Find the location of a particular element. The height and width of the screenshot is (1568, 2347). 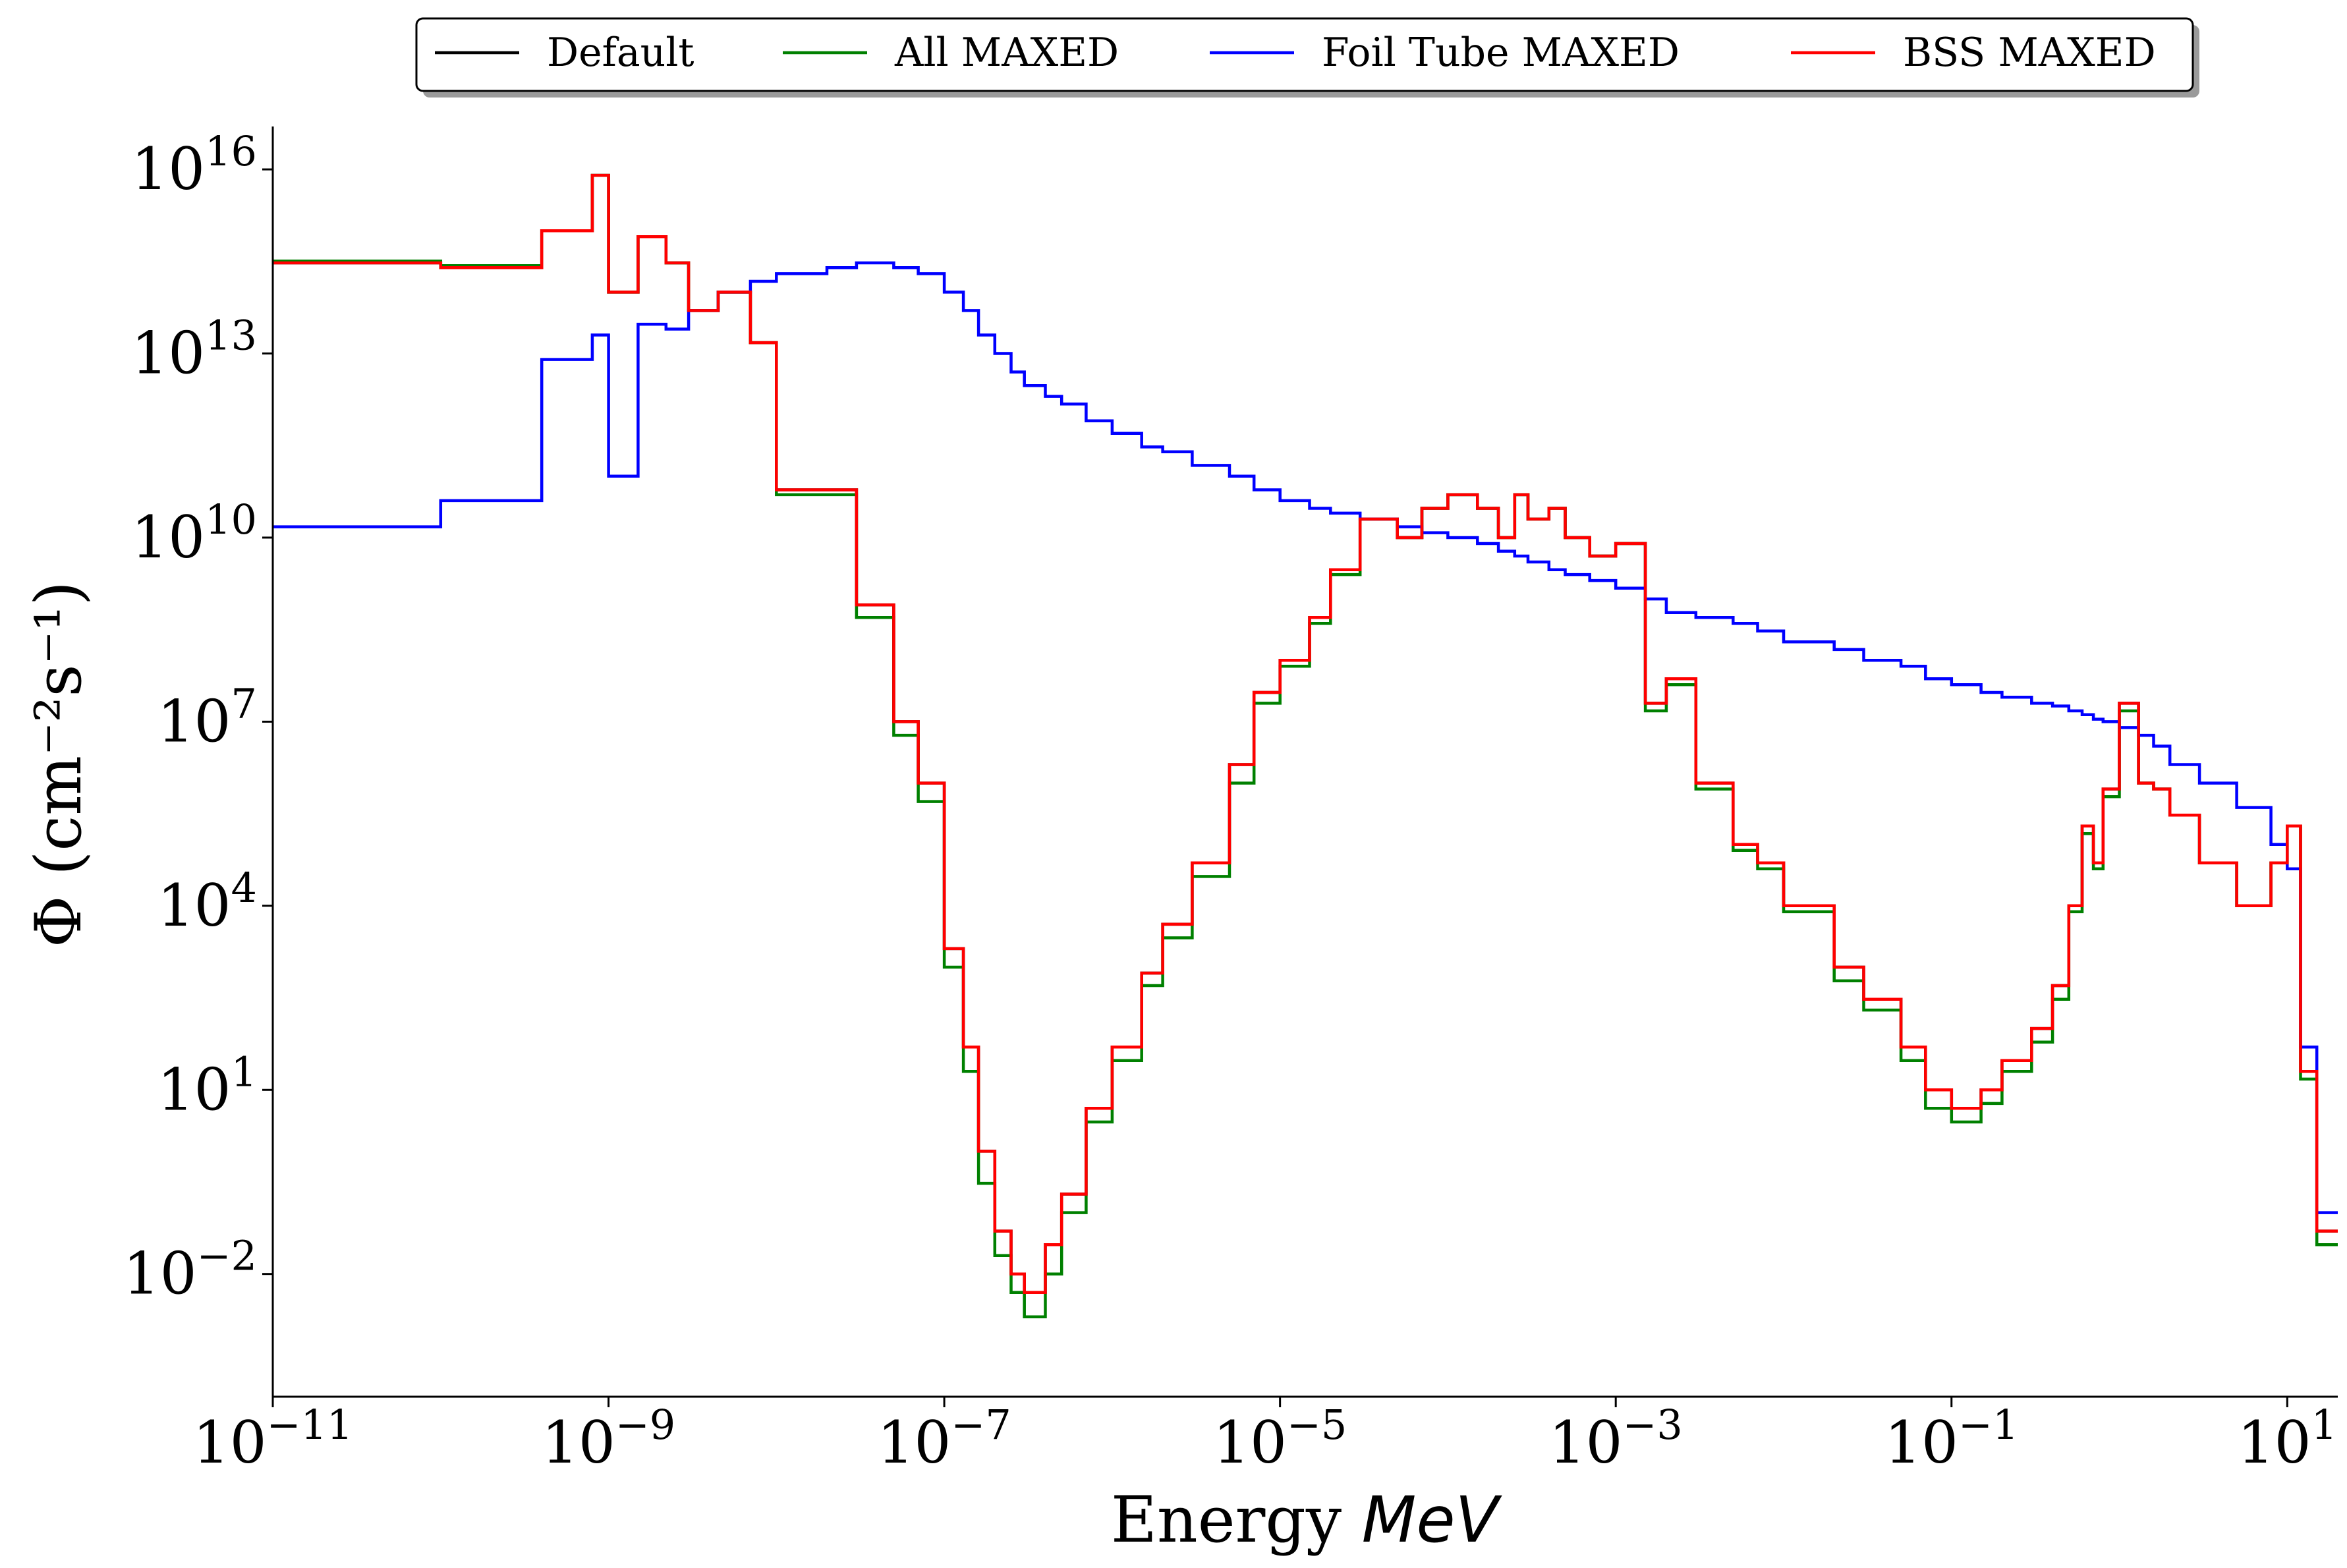

y-axis-label: Φ (cm⁻²s⁻¹) is located at coordinates (59, 764).